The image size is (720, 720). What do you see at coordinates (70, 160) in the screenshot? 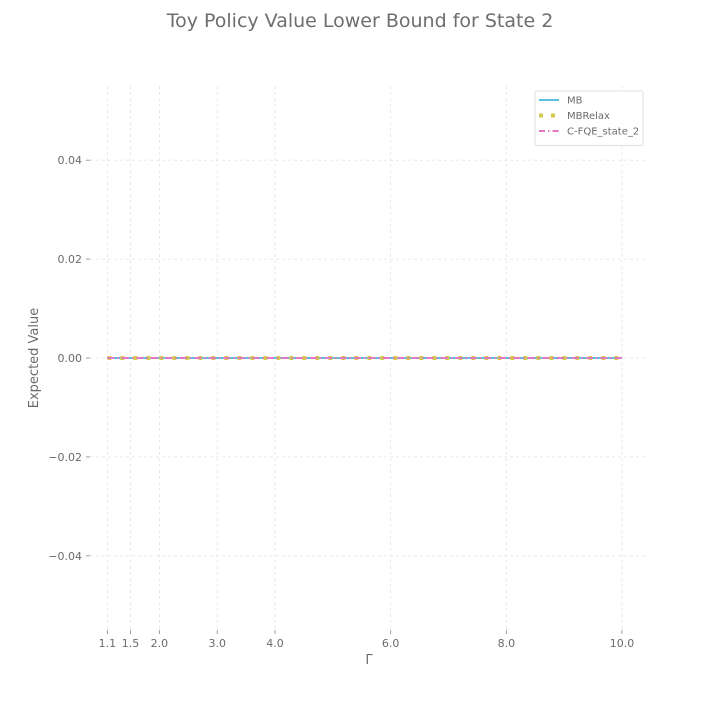
I see `y-tick-label: 0.04` at bounding box center [70, 160].